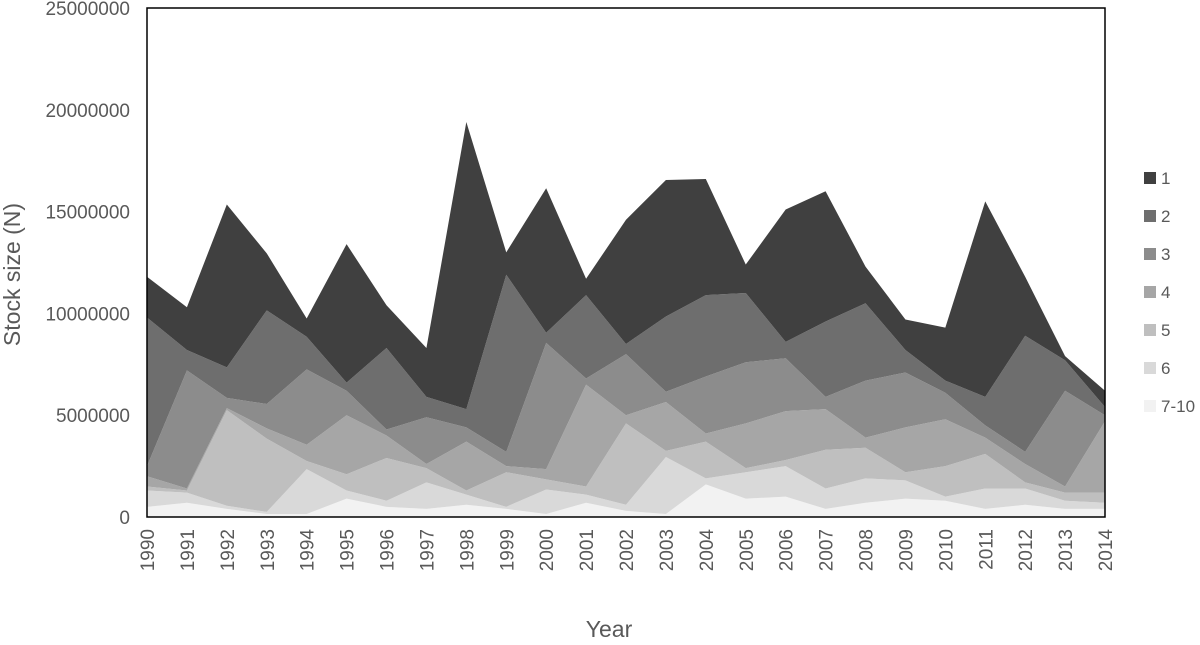  I want to click on x-tick-label: 2005, so click(747, 550).